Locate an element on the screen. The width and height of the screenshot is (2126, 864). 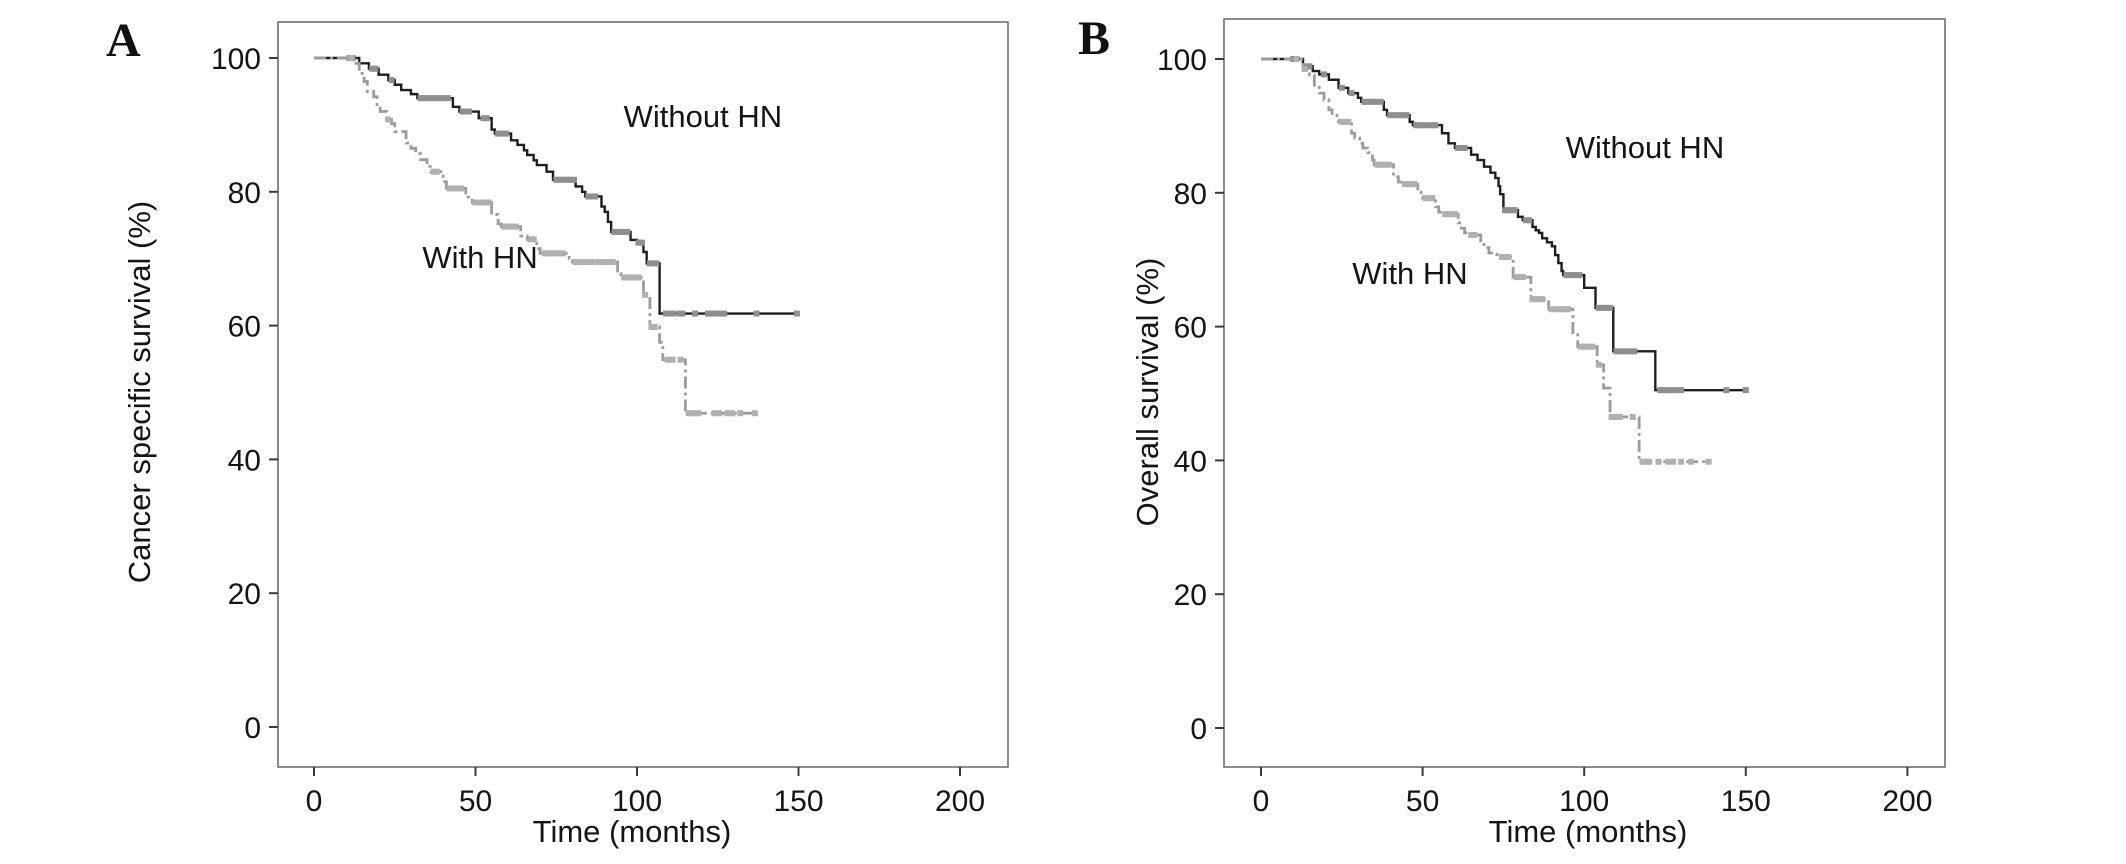
panel-b-label-without-hn: Without HN is located at coordinates (1645, 147).